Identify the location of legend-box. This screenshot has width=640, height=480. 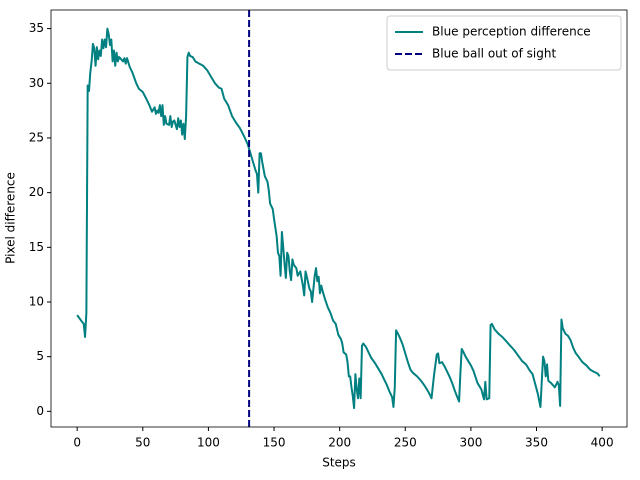
(504, 43).